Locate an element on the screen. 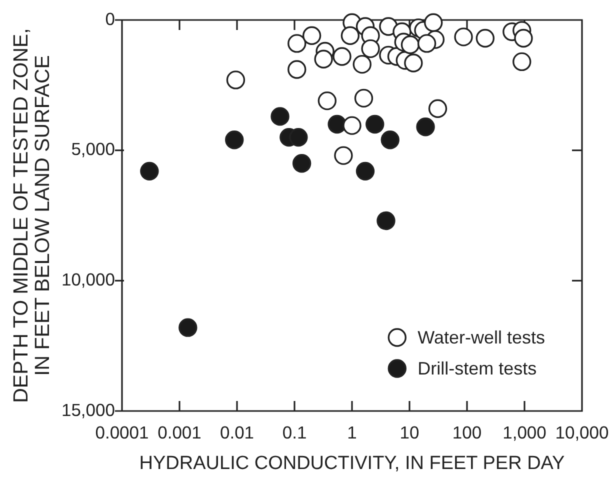  x-tick-label: 10 is located at coordinates (410, 432).